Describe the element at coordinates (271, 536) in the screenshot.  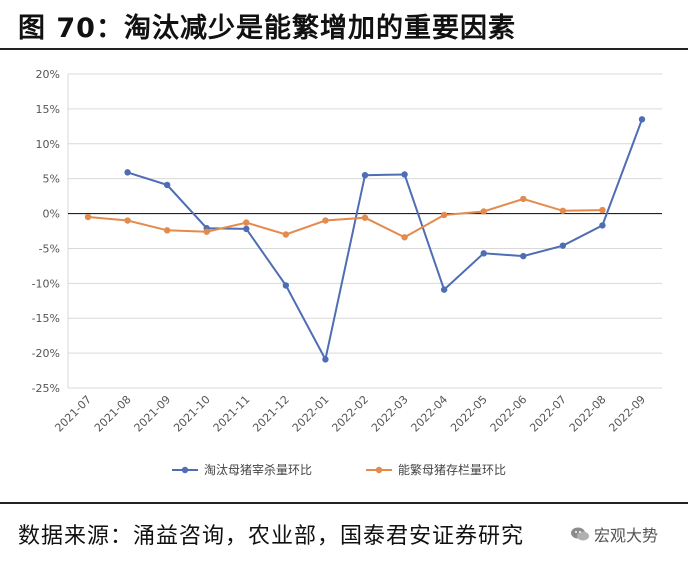
I see `source-note: 数据来源：涌益咨询，农业部，国泰君安证券研究` at that location.